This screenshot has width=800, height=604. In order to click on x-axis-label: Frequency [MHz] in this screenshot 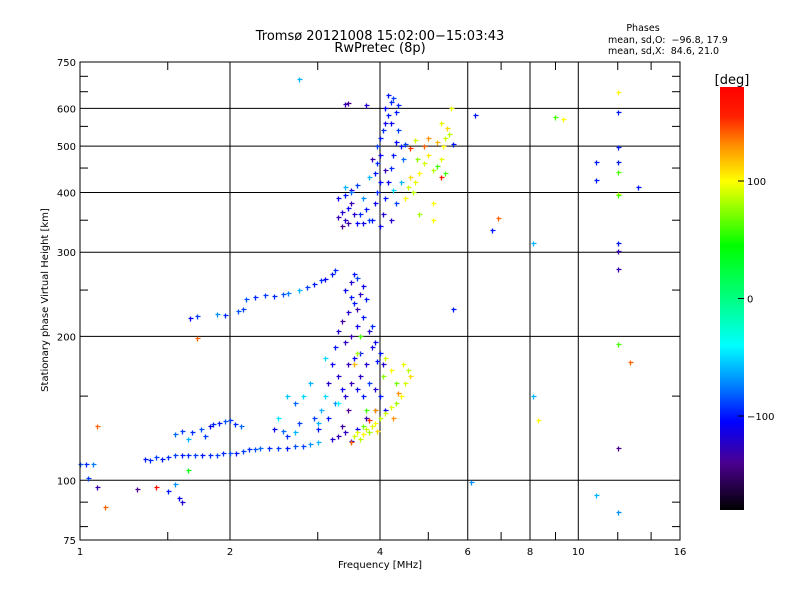, I will do `click(380, 565)`.